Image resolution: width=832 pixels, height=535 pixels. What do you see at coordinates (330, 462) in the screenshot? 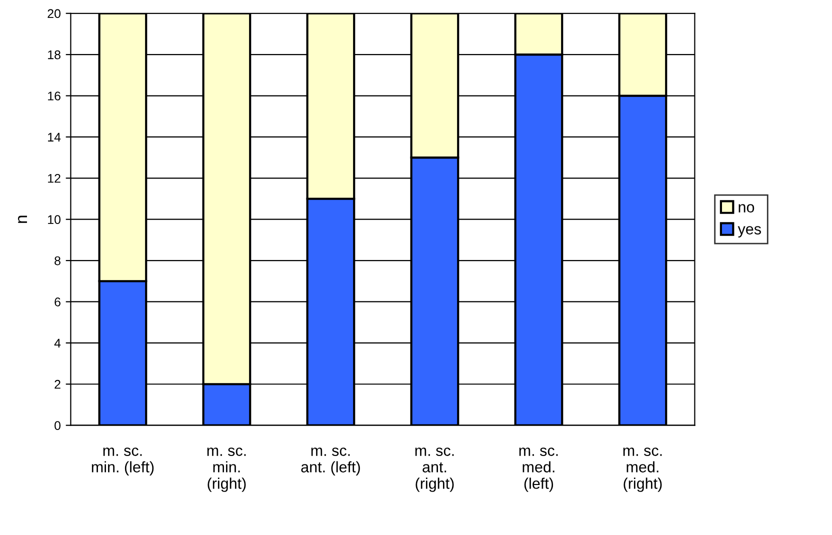
I see `x-tick-label: m. sc. ant. (left)` at bounding box center [330, 462].